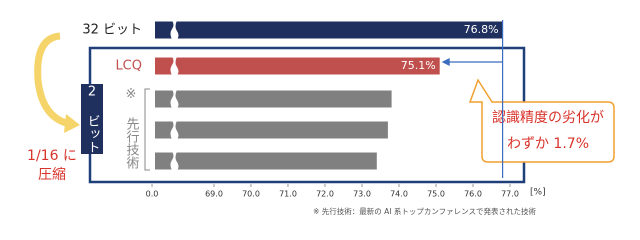 Image resolution: width=640 pixels, height=240 pixels. I want to click on bracket, so click(147, 129).